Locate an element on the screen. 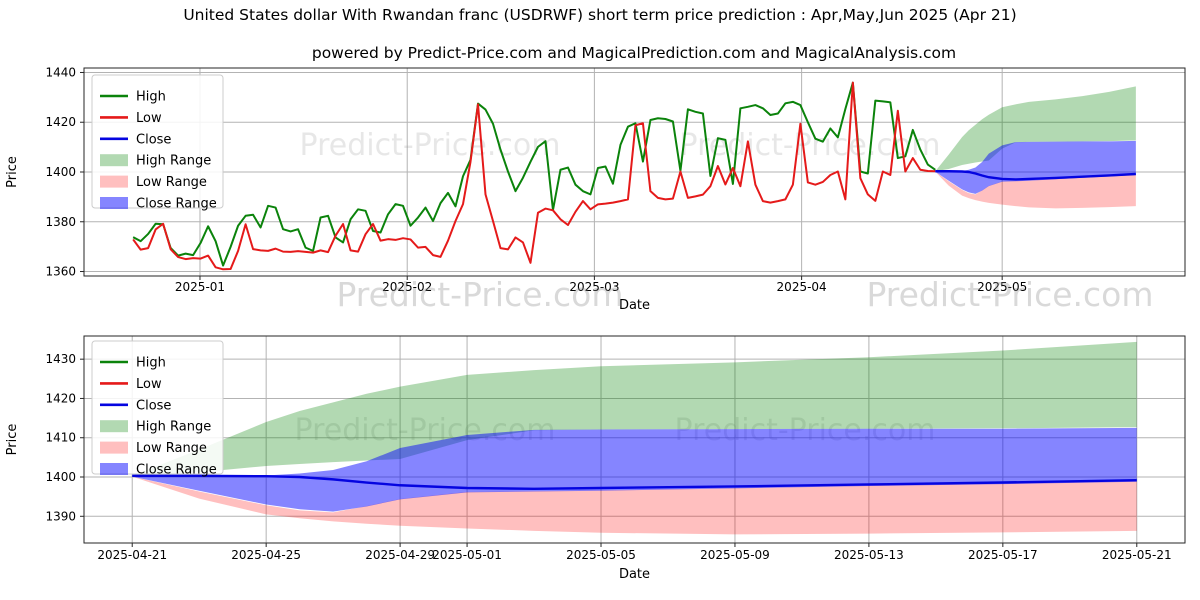 This screenshot has width=1200, height=600. x-tick-label: 2025-04-29 is located at coordinates (400, 555).